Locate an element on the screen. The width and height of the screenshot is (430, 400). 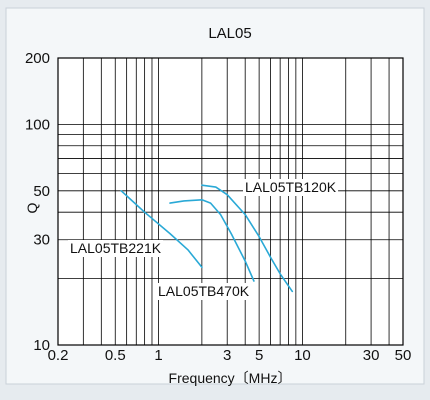
x-tick-label: 30 is located at coordinates (371, 355).